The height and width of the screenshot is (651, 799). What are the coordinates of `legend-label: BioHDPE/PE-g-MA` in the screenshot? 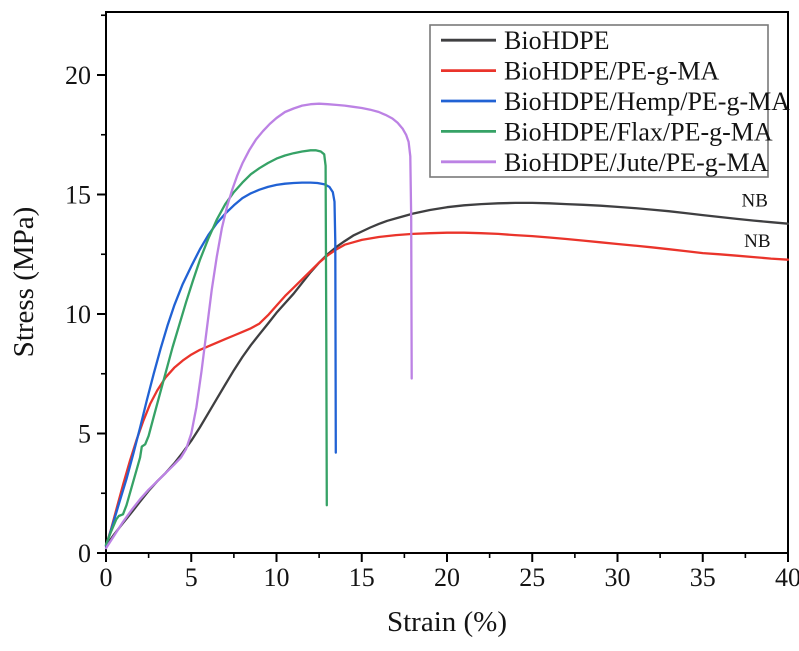 It's located at (611, 71).